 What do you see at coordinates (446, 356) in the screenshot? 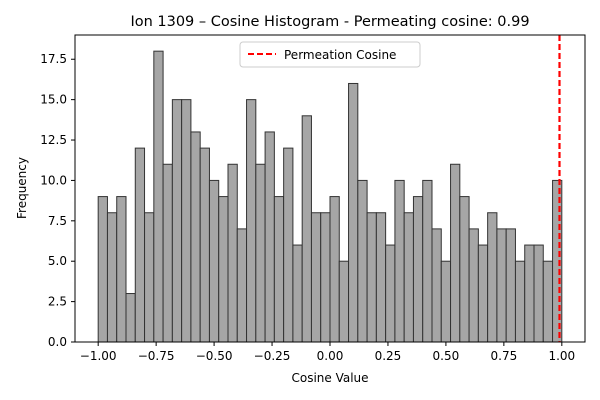
I see `x-tick-label: 0.50` at bounding box center [446, 356].